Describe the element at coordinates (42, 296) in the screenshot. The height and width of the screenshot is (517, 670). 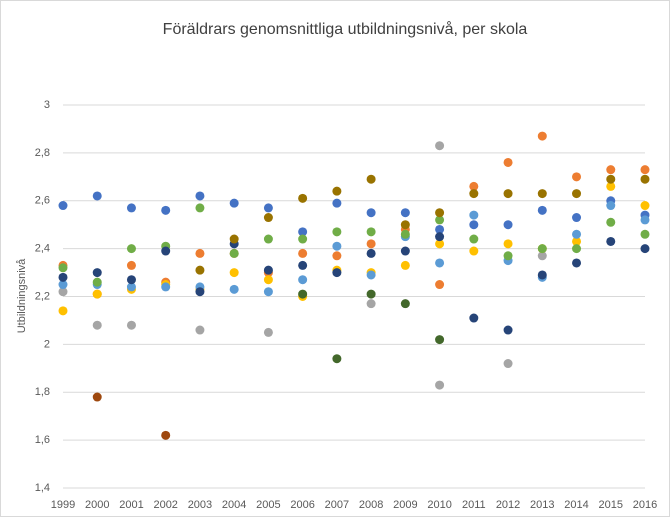
I see `y-tick-label: 2,2` at that location.